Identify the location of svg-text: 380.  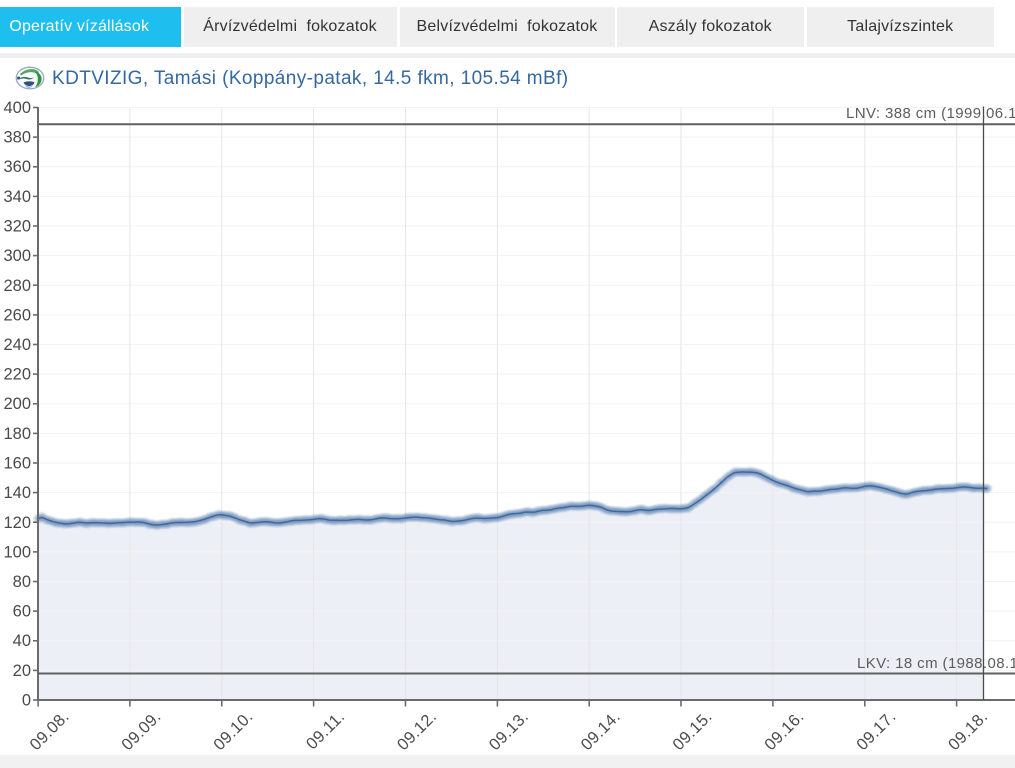
(17, 138).